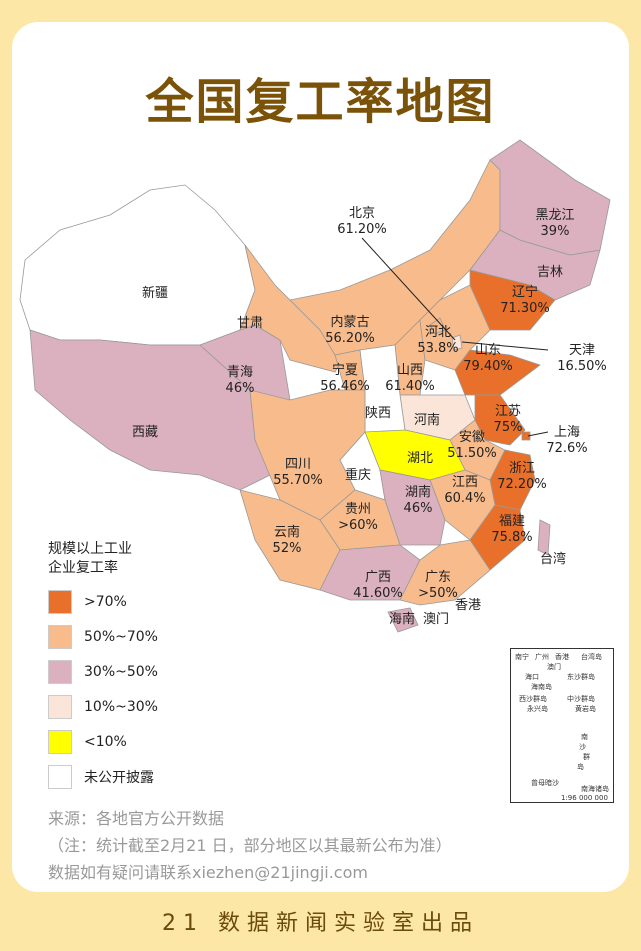  Describe the element at coordinates (358, 476) in the screenshot. I see `province-label: 重庆` at that location.